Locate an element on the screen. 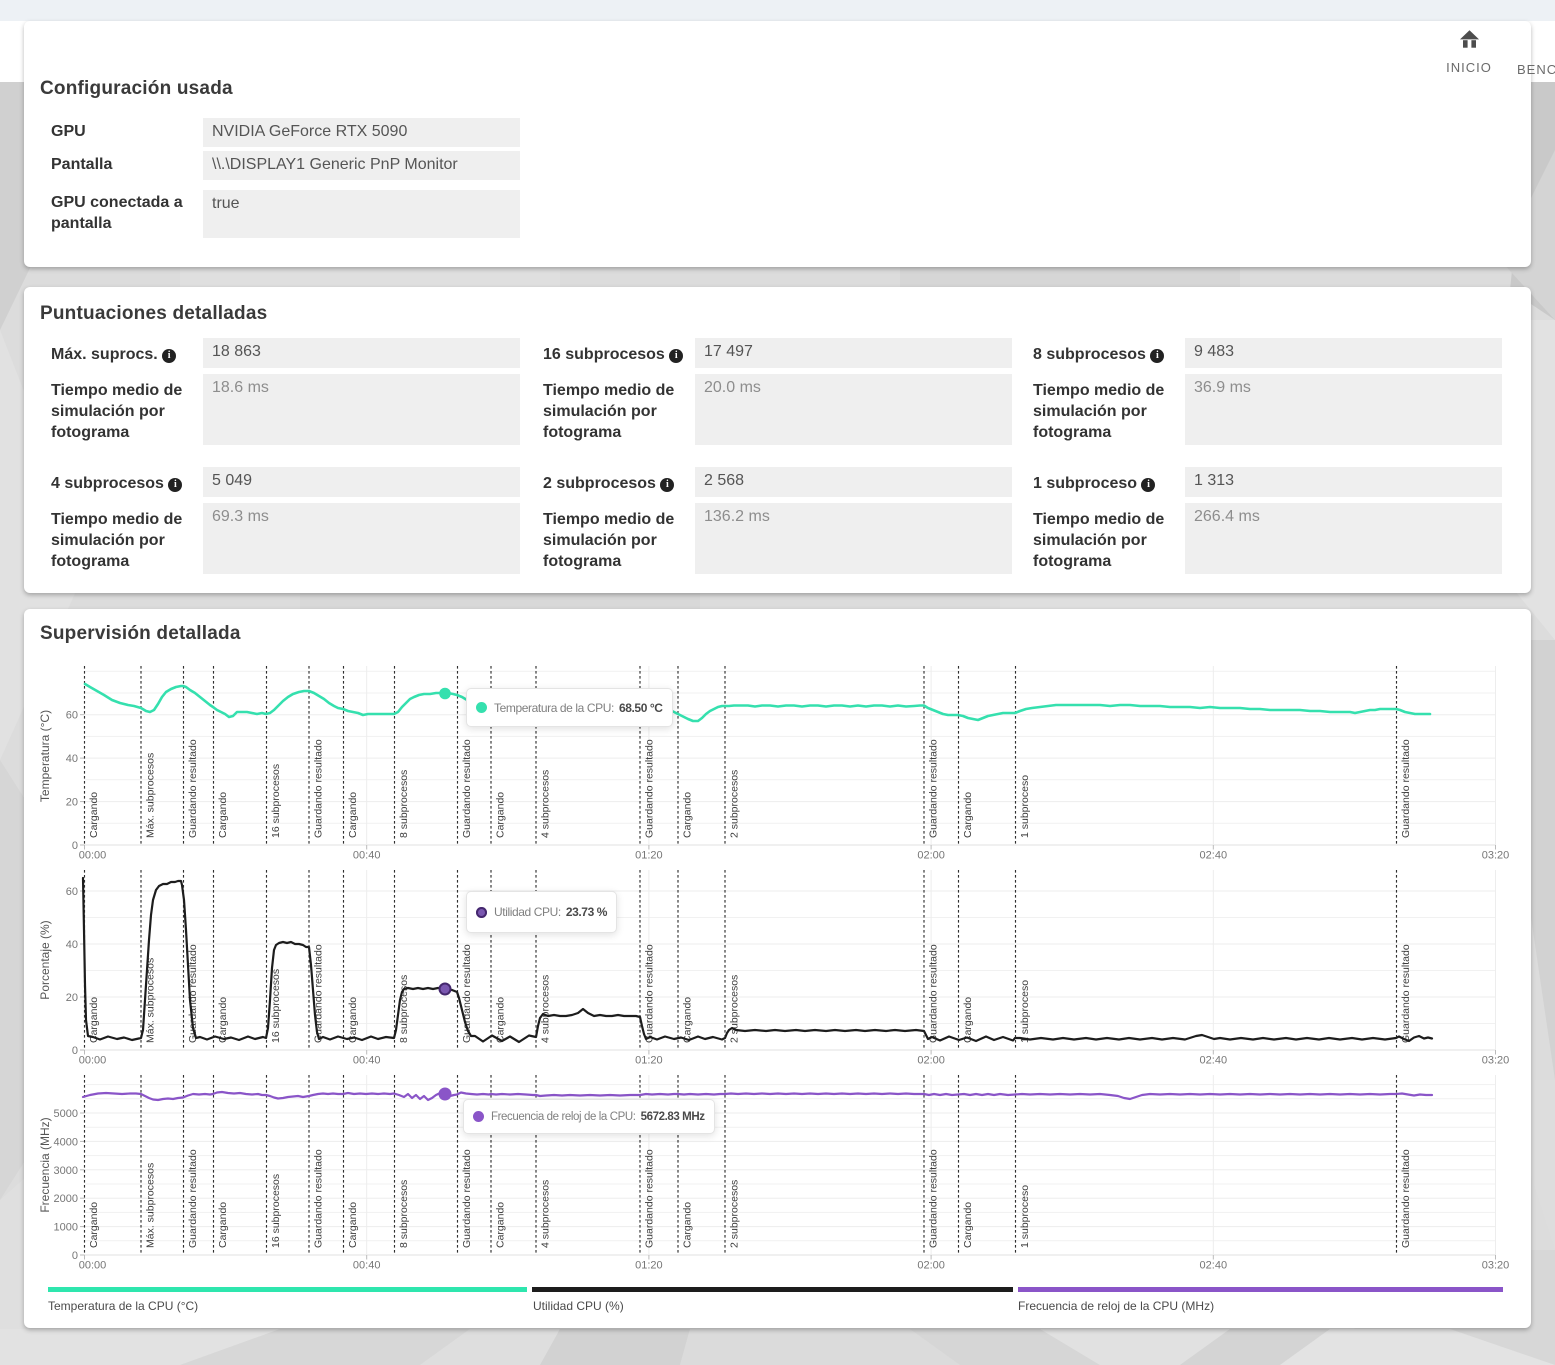 The image size is (1555, 1365). svg-text: 4000 is located at coordinates (66, 1142).